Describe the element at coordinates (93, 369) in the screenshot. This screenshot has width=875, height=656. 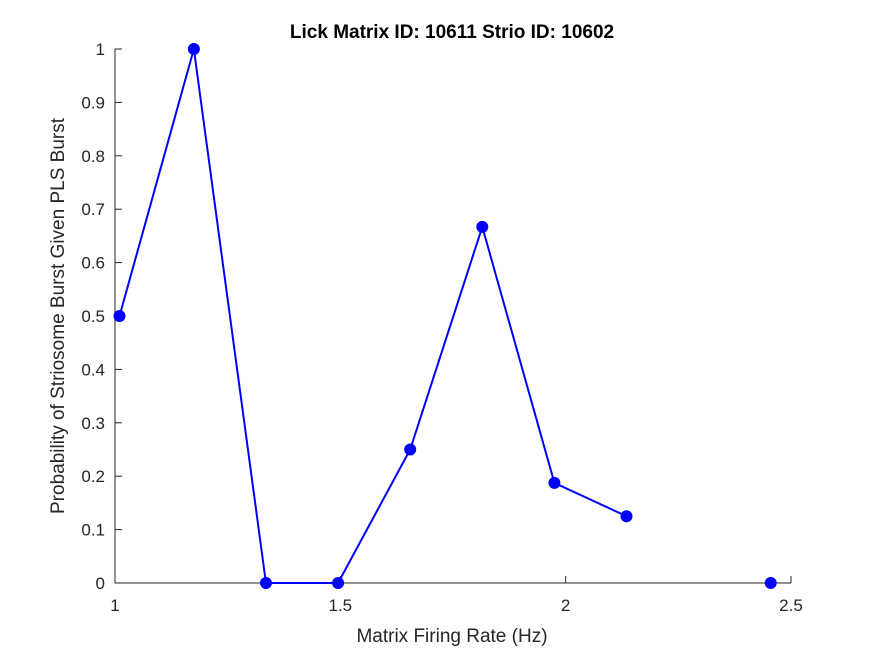
I see `y-tick-label: 0.4` at that location.